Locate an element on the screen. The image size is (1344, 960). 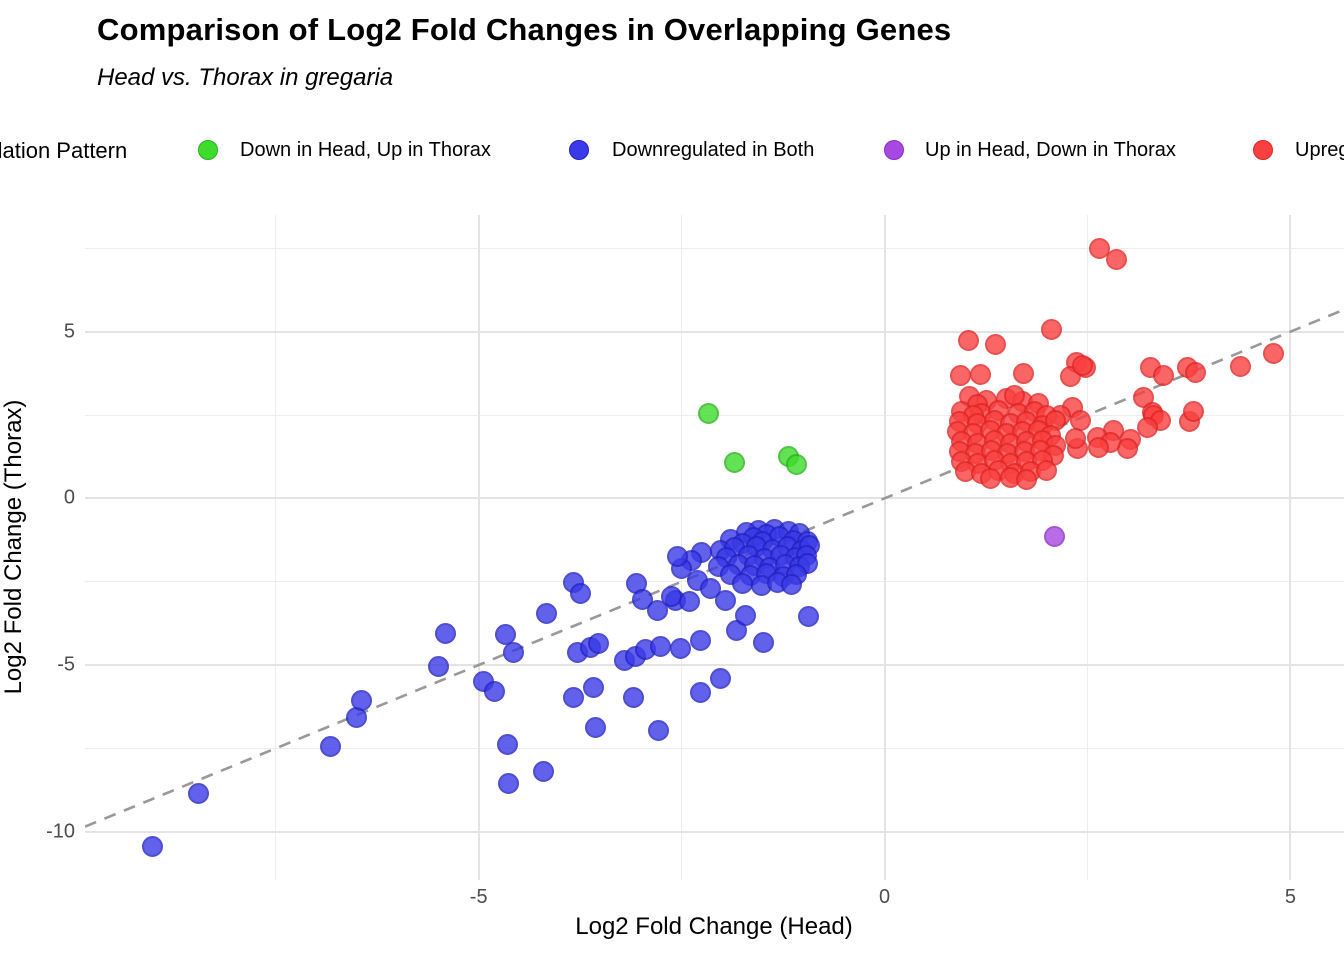
legend-item-label: Downregulated in Both is located at coordinates (713, 150).